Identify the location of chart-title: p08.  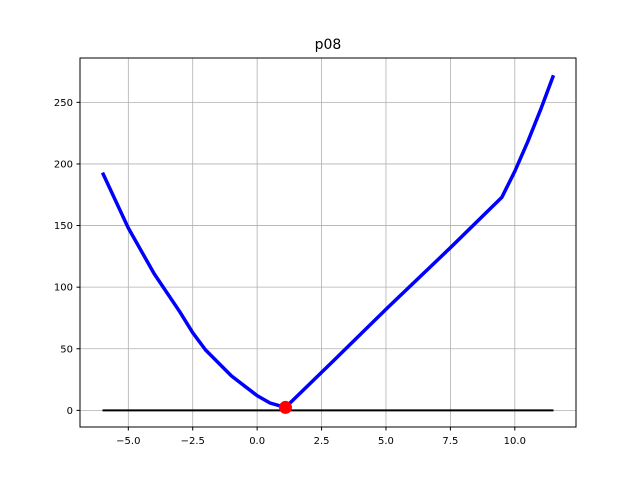
(328, 45).